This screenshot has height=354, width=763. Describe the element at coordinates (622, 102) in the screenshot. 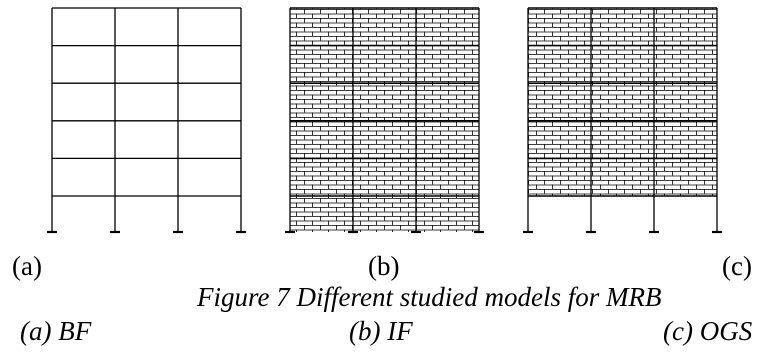

I see `infill-masonry` at that location.